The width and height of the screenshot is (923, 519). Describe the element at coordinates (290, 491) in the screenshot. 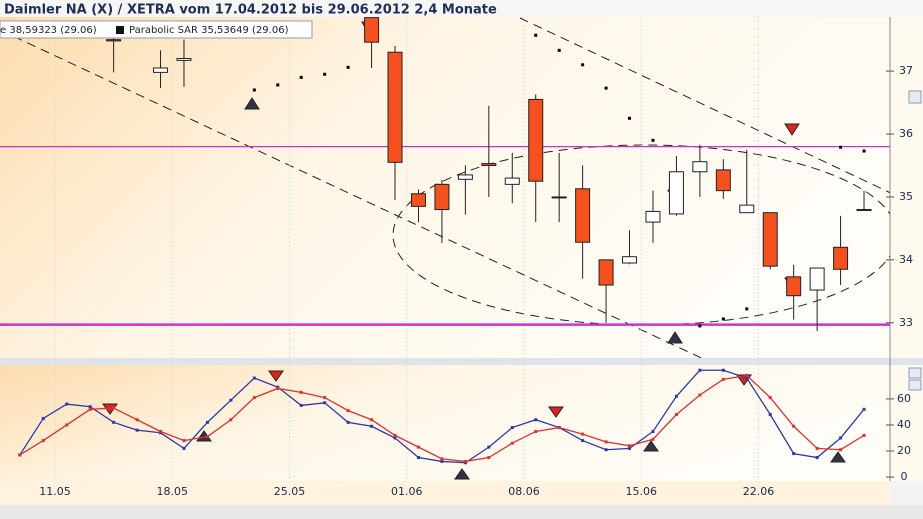

I see `x-tick-label: 25.05` at that location.